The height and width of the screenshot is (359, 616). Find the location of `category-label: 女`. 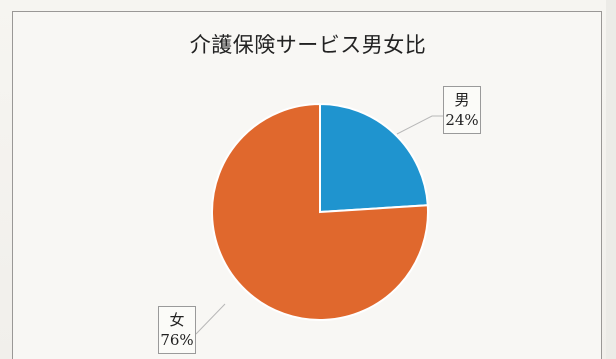

category-label: 女 is located at coordinates (177, 320).